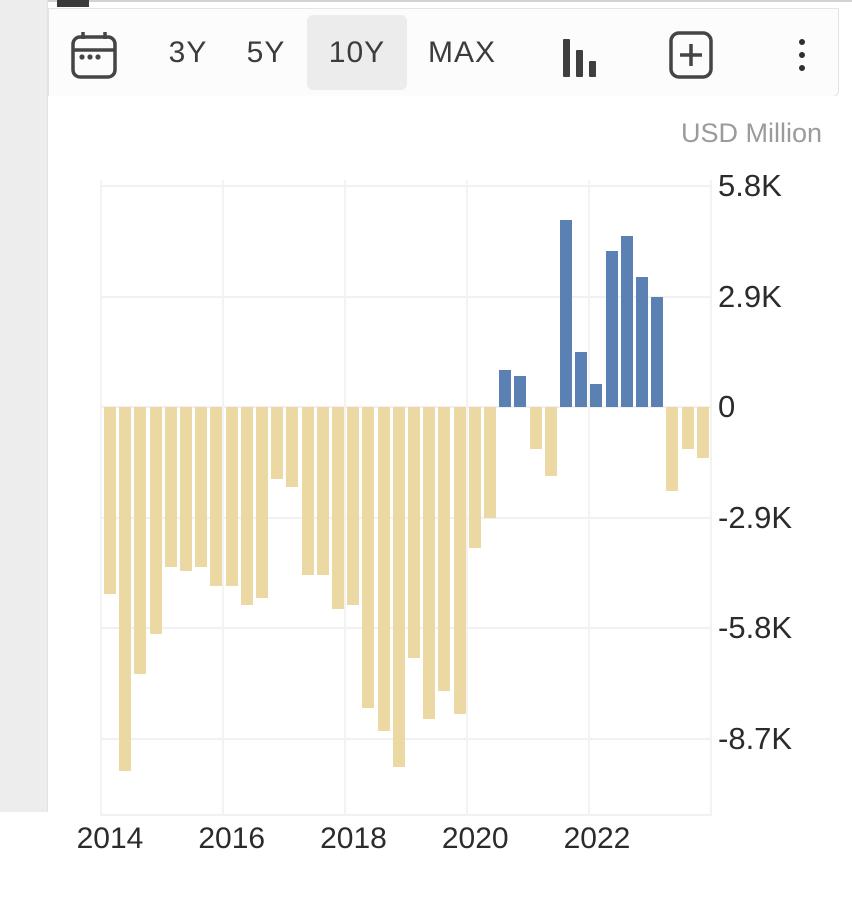 Image resolution: width=852 pixels, height=900 pixels. Describe the element at coordinates (399, 587) in the screenshot. I see `bar-2018-q4` at that location.